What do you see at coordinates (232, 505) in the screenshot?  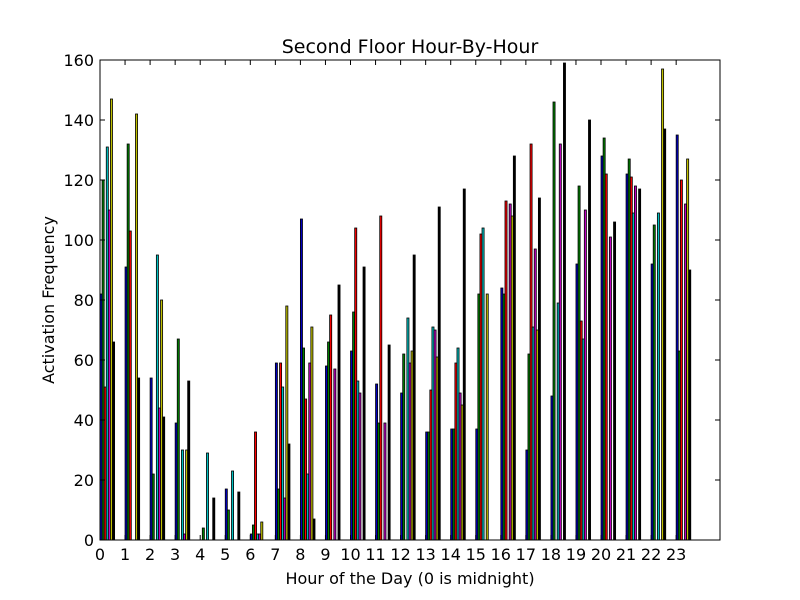 I see `bar-s3-h5` at bounding box center [232, 505].